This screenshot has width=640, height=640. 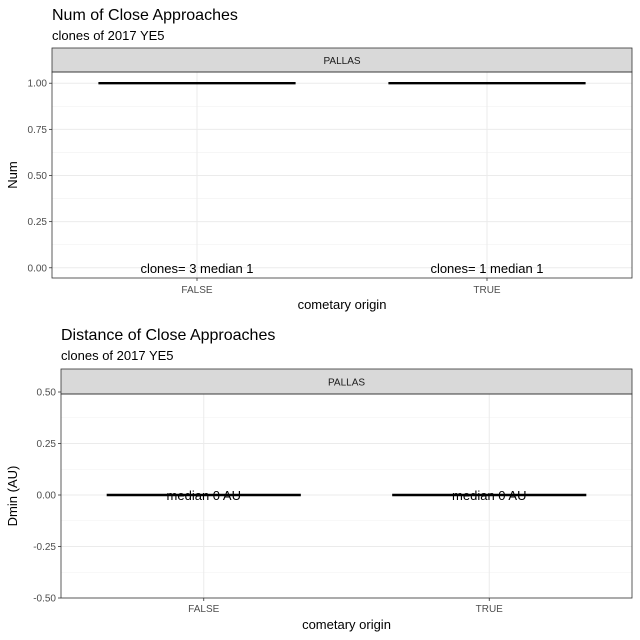 I want to click on y-tick-label: 1.00, so click(x=38, y=84).